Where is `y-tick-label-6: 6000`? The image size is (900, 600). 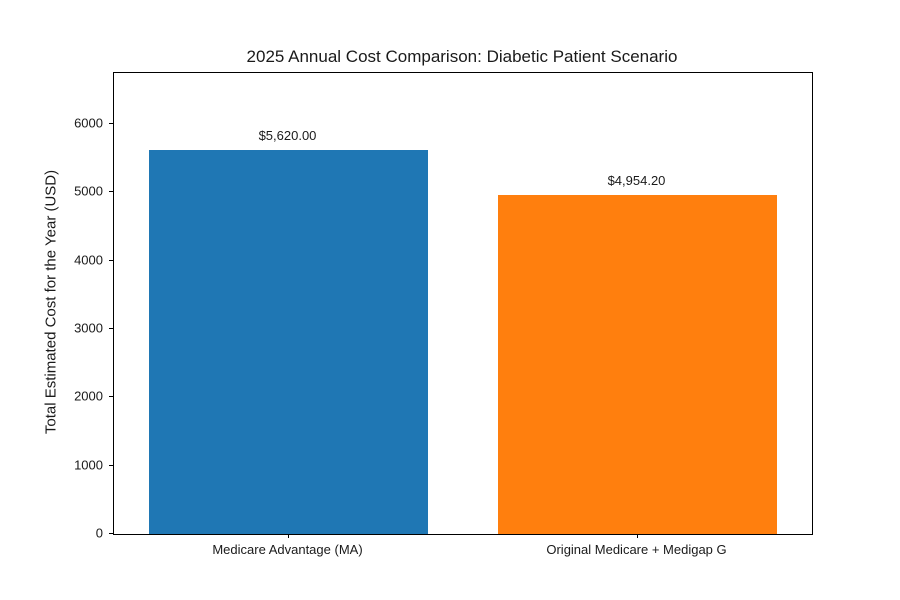 y-tick-label-6: 6000 is located at coordinates (88, 123).